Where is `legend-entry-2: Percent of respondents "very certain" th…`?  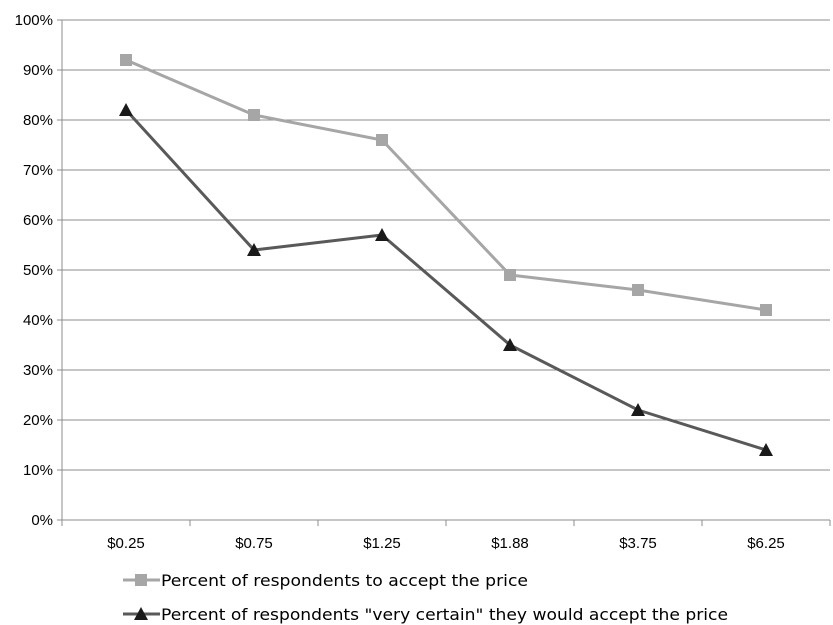
legend-entry-2: Percent of respondents "very certain" th… is located at coordinates (425, 614).